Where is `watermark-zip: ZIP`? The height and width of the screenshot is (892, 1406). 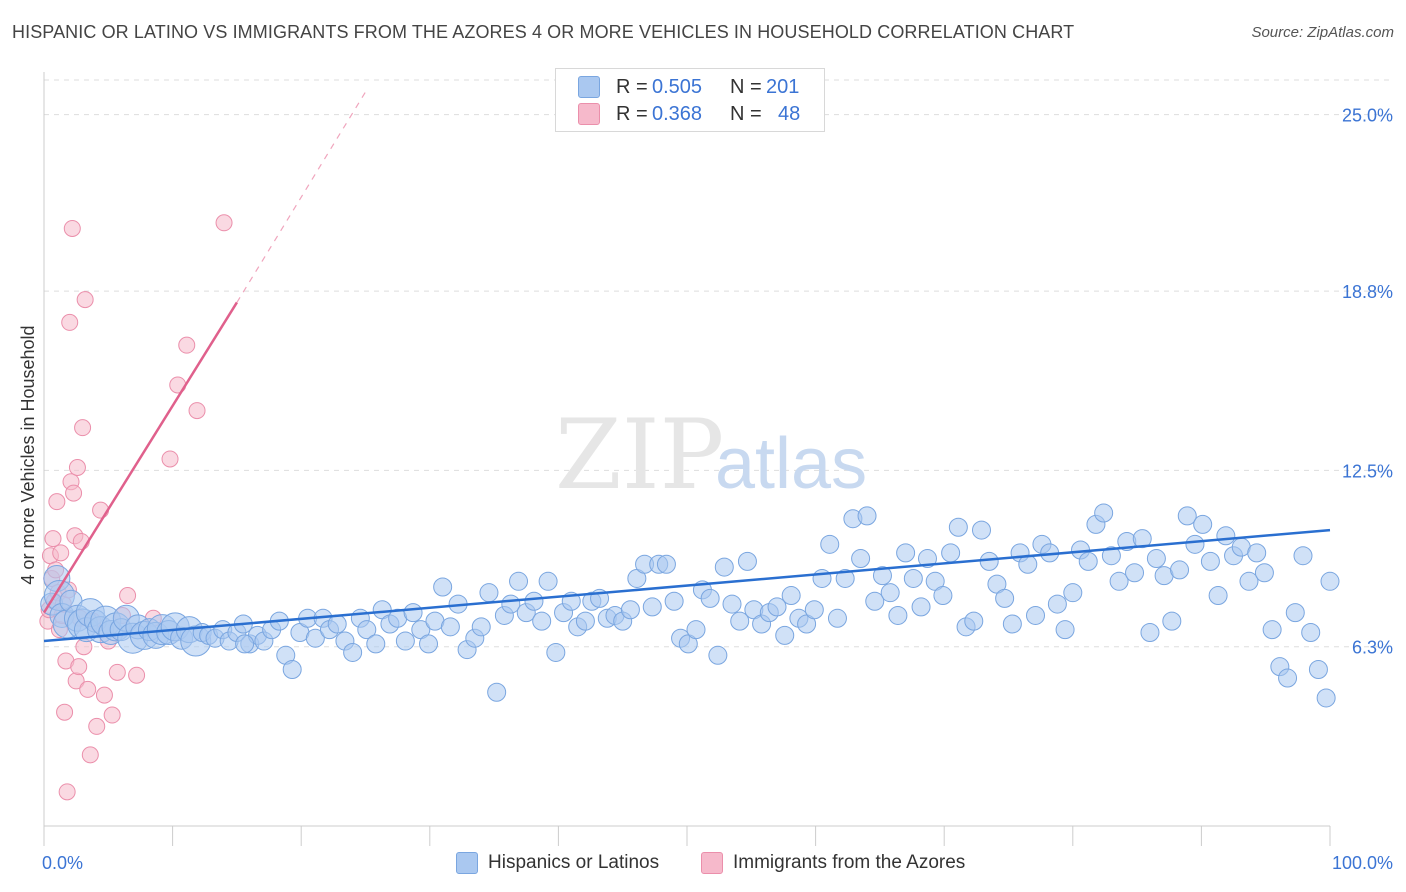 watermark-zip: ZIP is located at coordinates (639, 455).